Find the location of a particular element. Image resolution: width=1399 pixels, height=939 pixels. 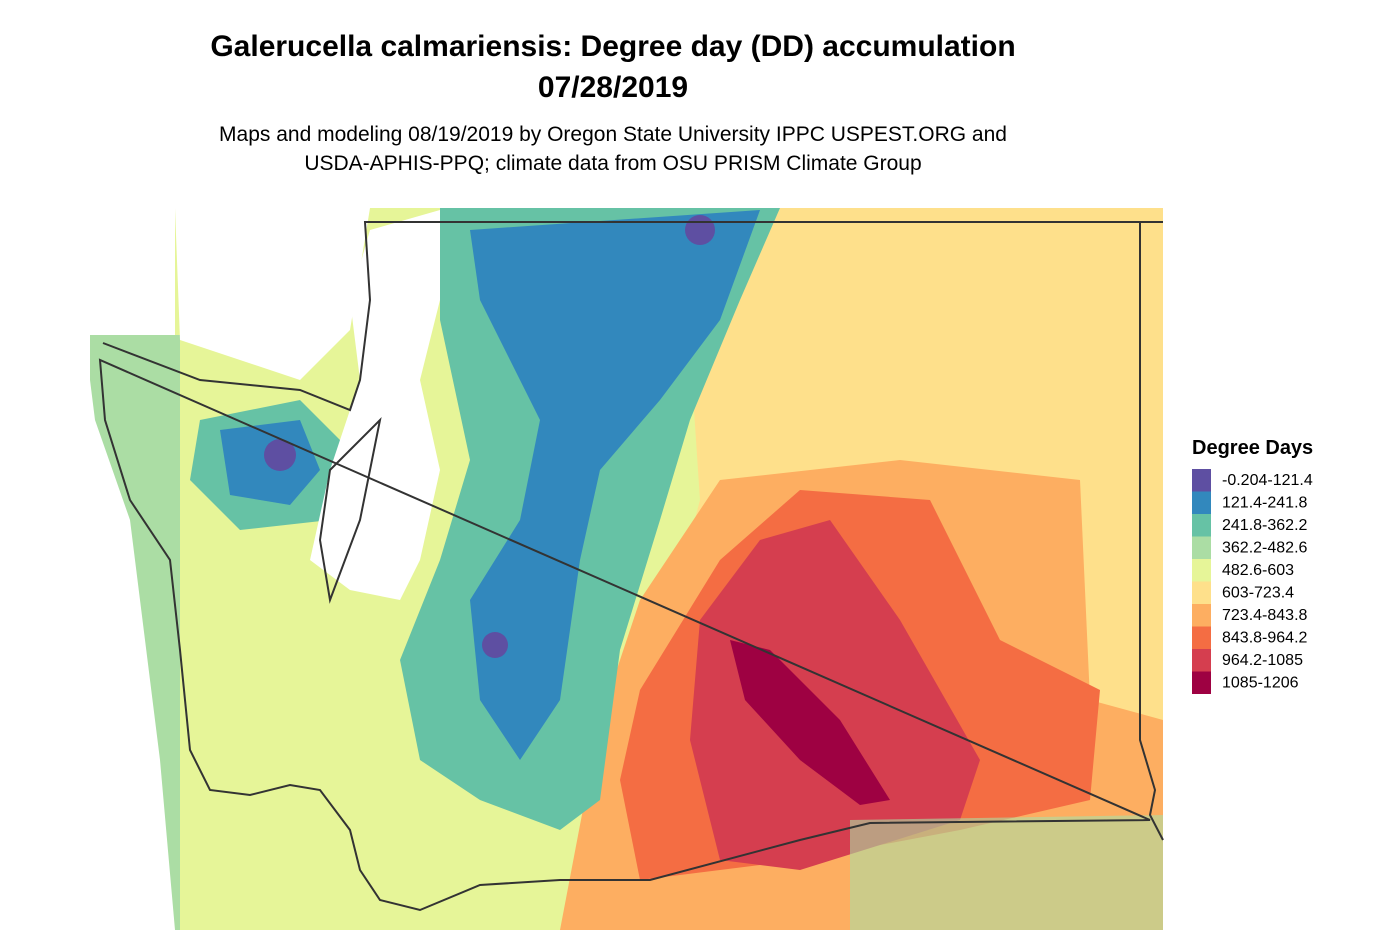

legend-label: 843.8-964.2 is located at coordinates (1265, 638).